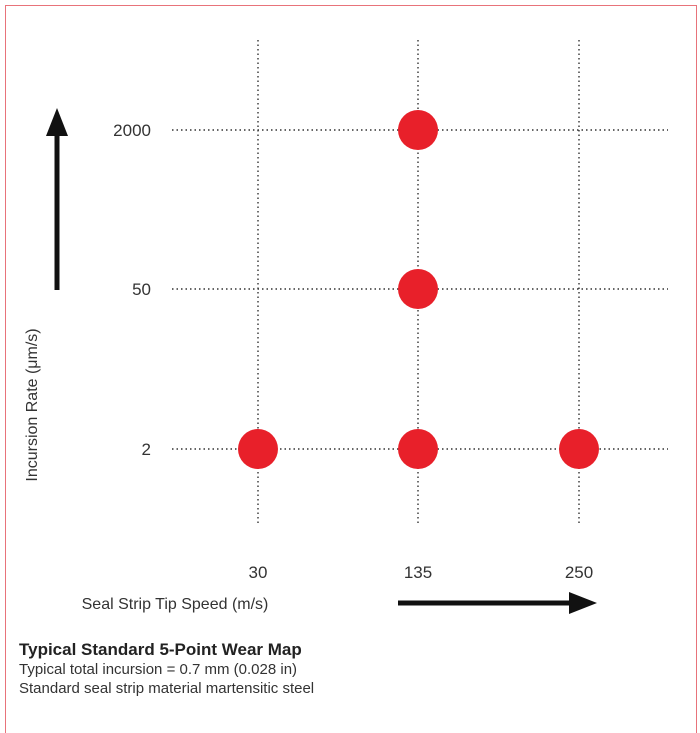  I want to click on x-tick-label: 30, so click(258, 572).